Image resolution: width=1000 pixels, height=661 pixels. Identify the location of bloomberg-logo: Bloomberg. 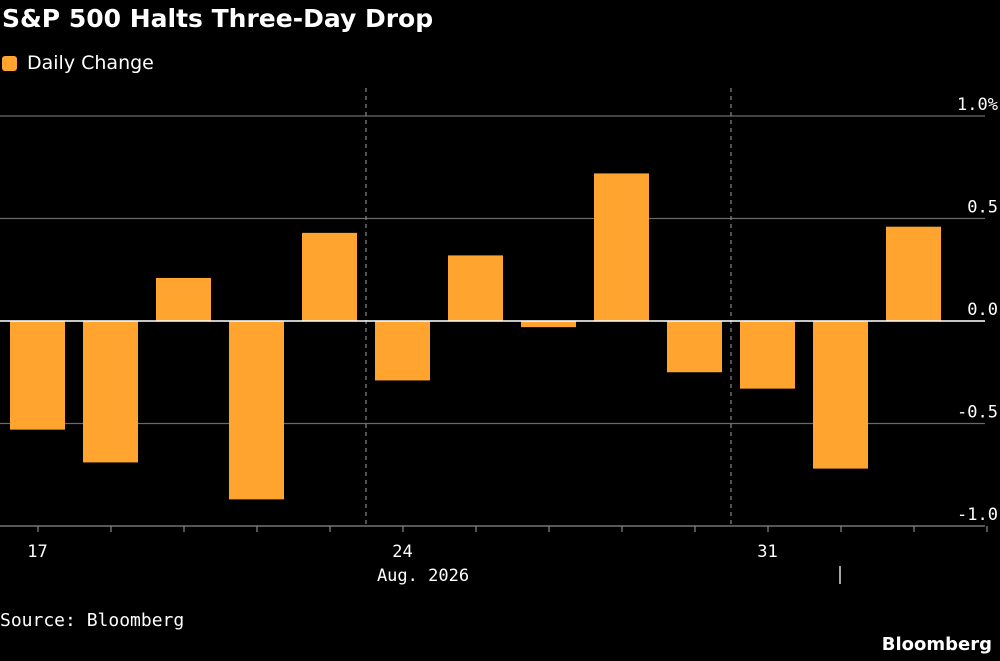
(936, 644).